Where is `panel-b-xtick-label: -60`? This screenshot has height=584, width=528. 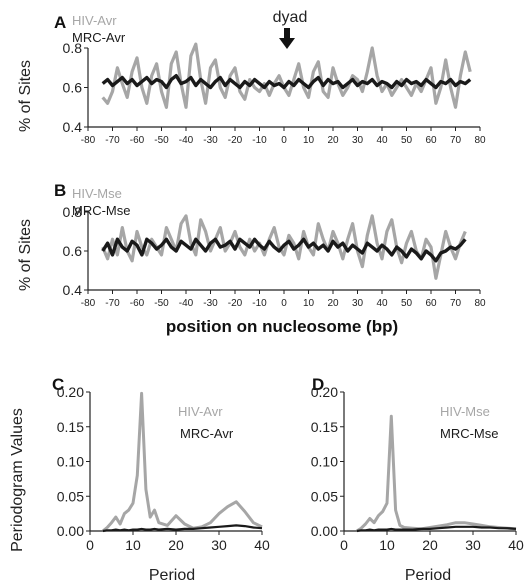 panel-b-xtick-label: -60 is located at coordinates (137, 303).